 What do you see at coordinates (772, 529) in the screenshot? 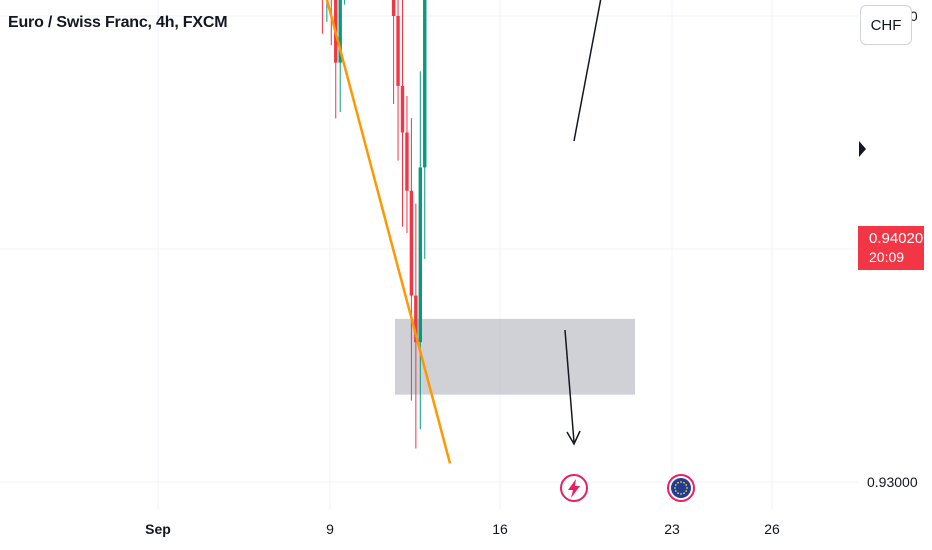
I see `time-tick-label: 26` at bounding box center [772, 529].